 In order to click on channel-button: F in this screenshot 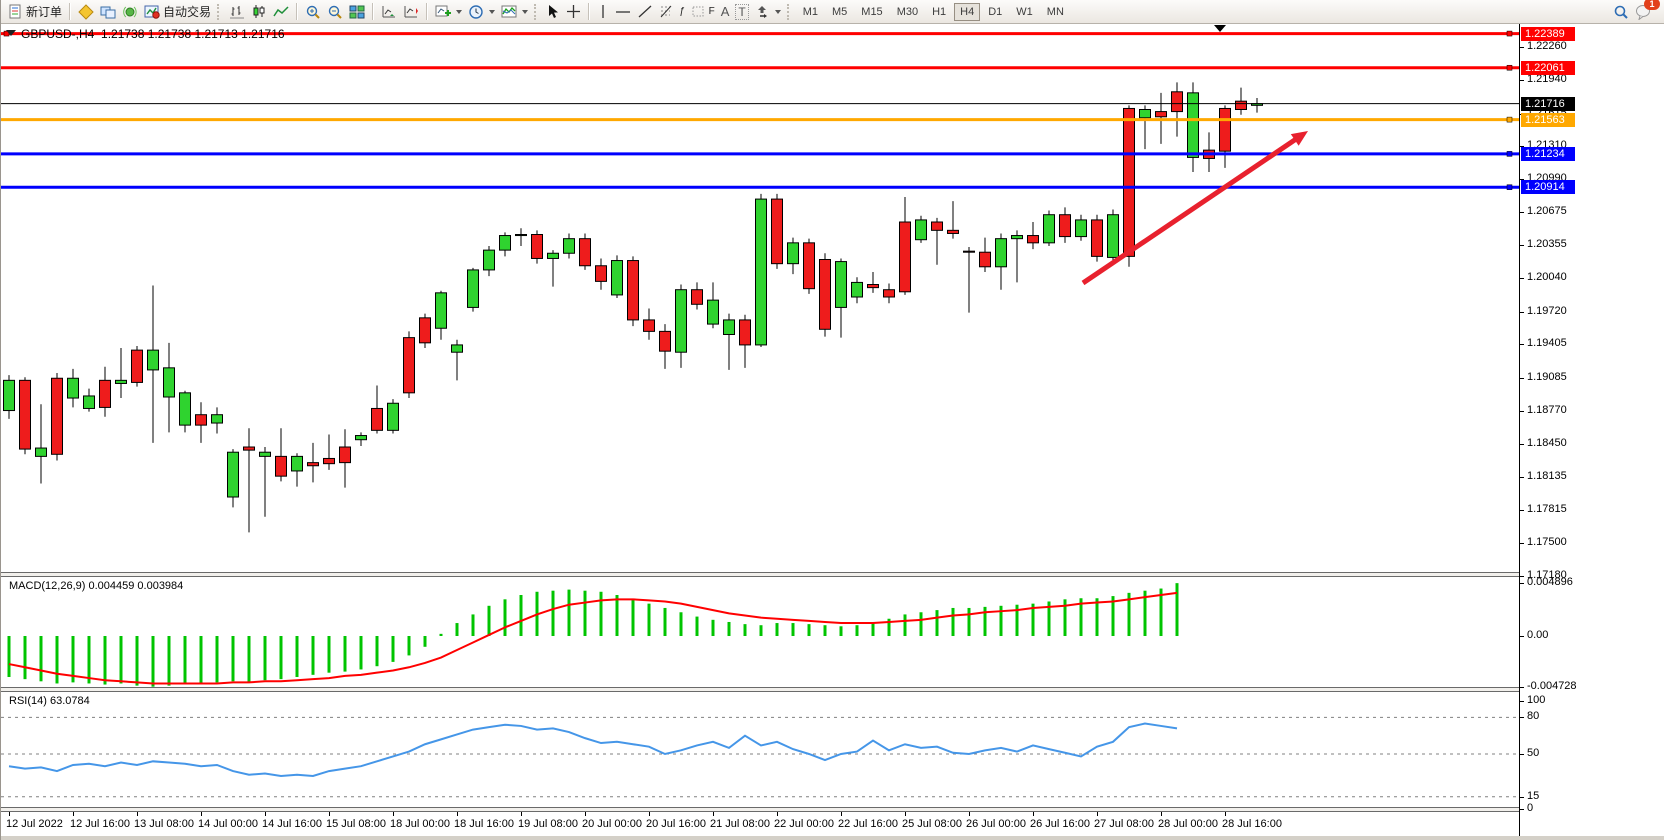, I will do `click(703, 12)`.